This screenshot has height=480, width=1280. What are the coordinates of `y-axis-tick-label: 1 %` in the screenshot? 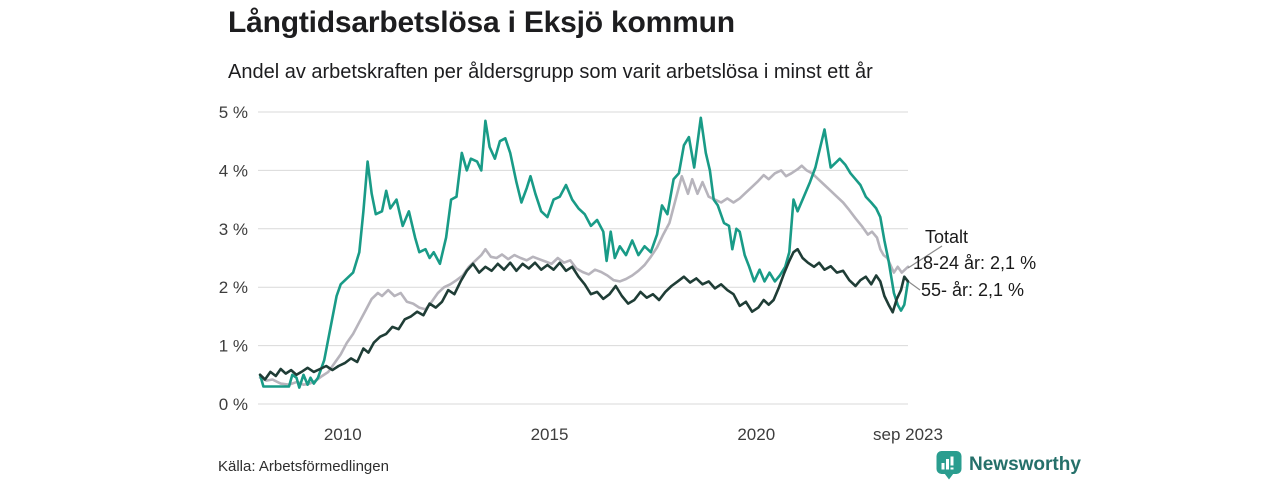 It's located at (233, 346).